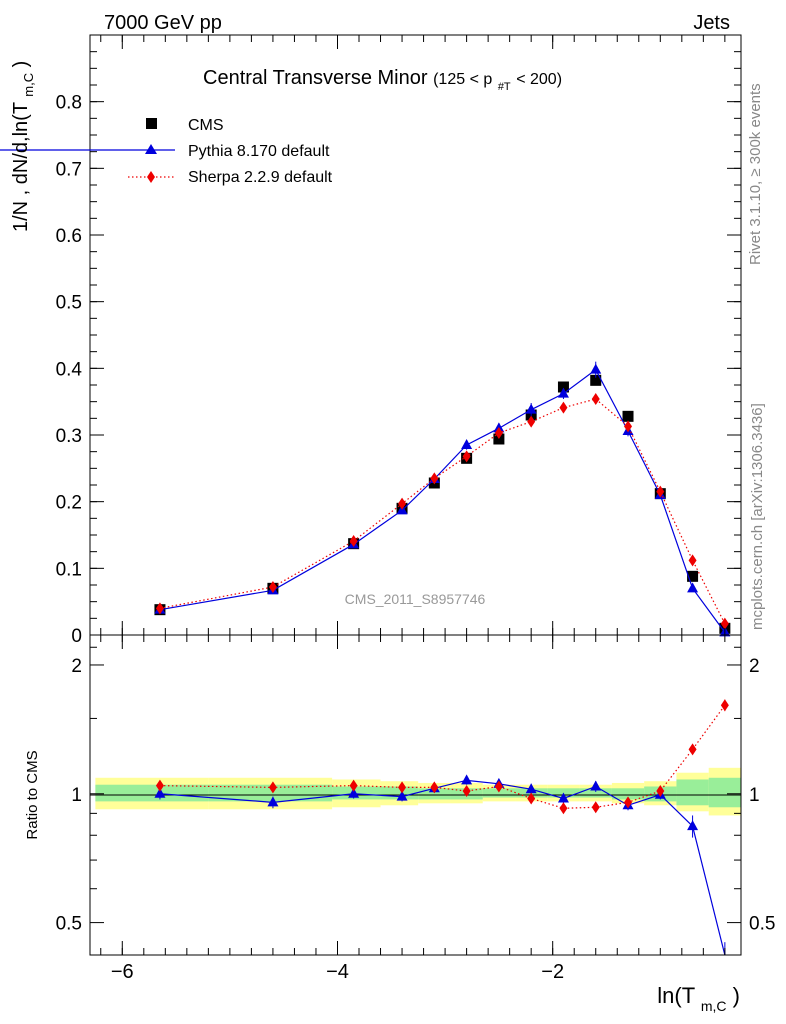  I want to click on ratio-line-pythia, so click(442, 867).